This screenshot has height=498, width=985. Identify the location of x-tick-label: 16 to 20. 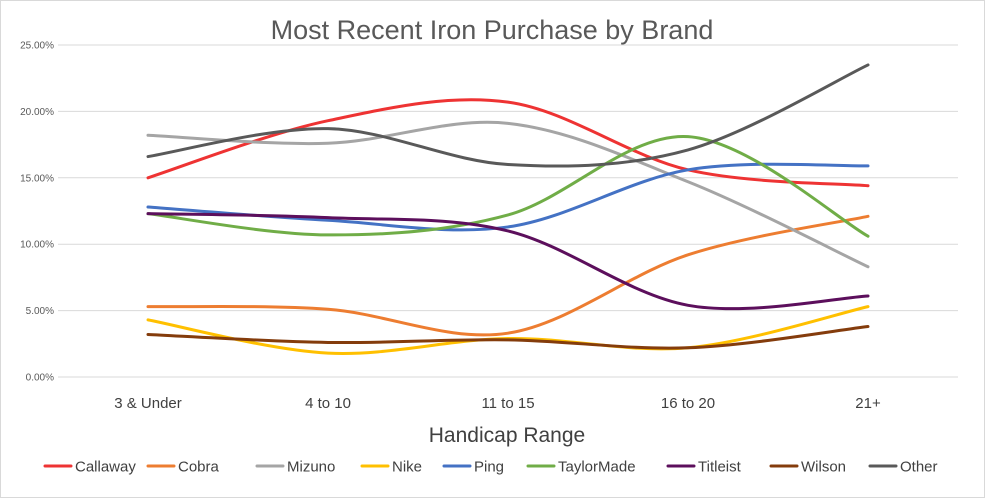
(688, 403).